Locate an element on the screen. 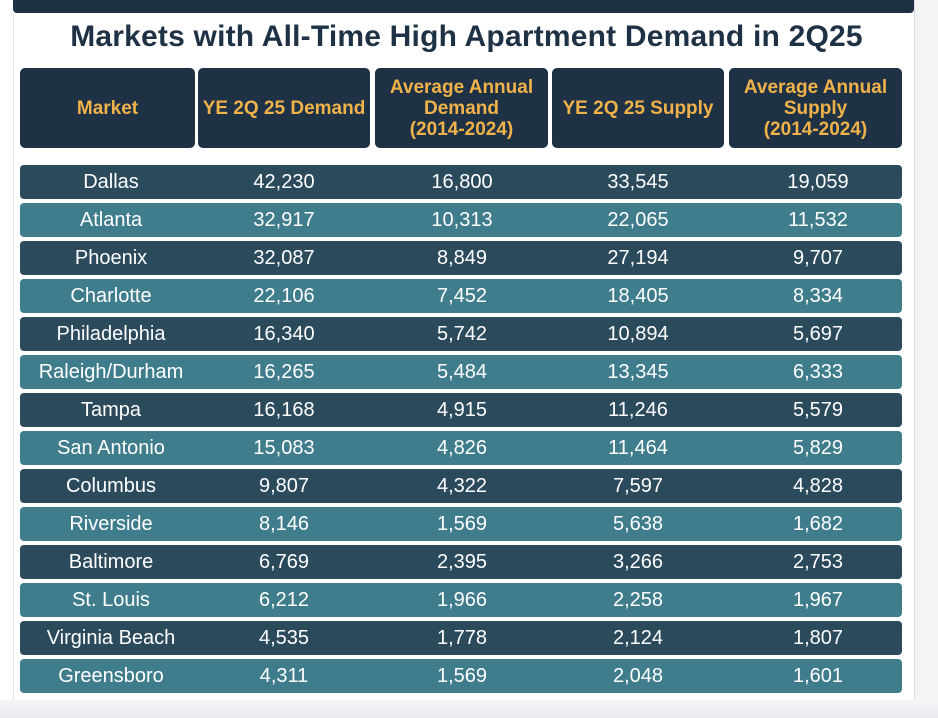 This screenshot has width=938, height=718. table-row: Phoenix 32,087 8,849 27,194 9,707 is located at coordinates (461, 258).